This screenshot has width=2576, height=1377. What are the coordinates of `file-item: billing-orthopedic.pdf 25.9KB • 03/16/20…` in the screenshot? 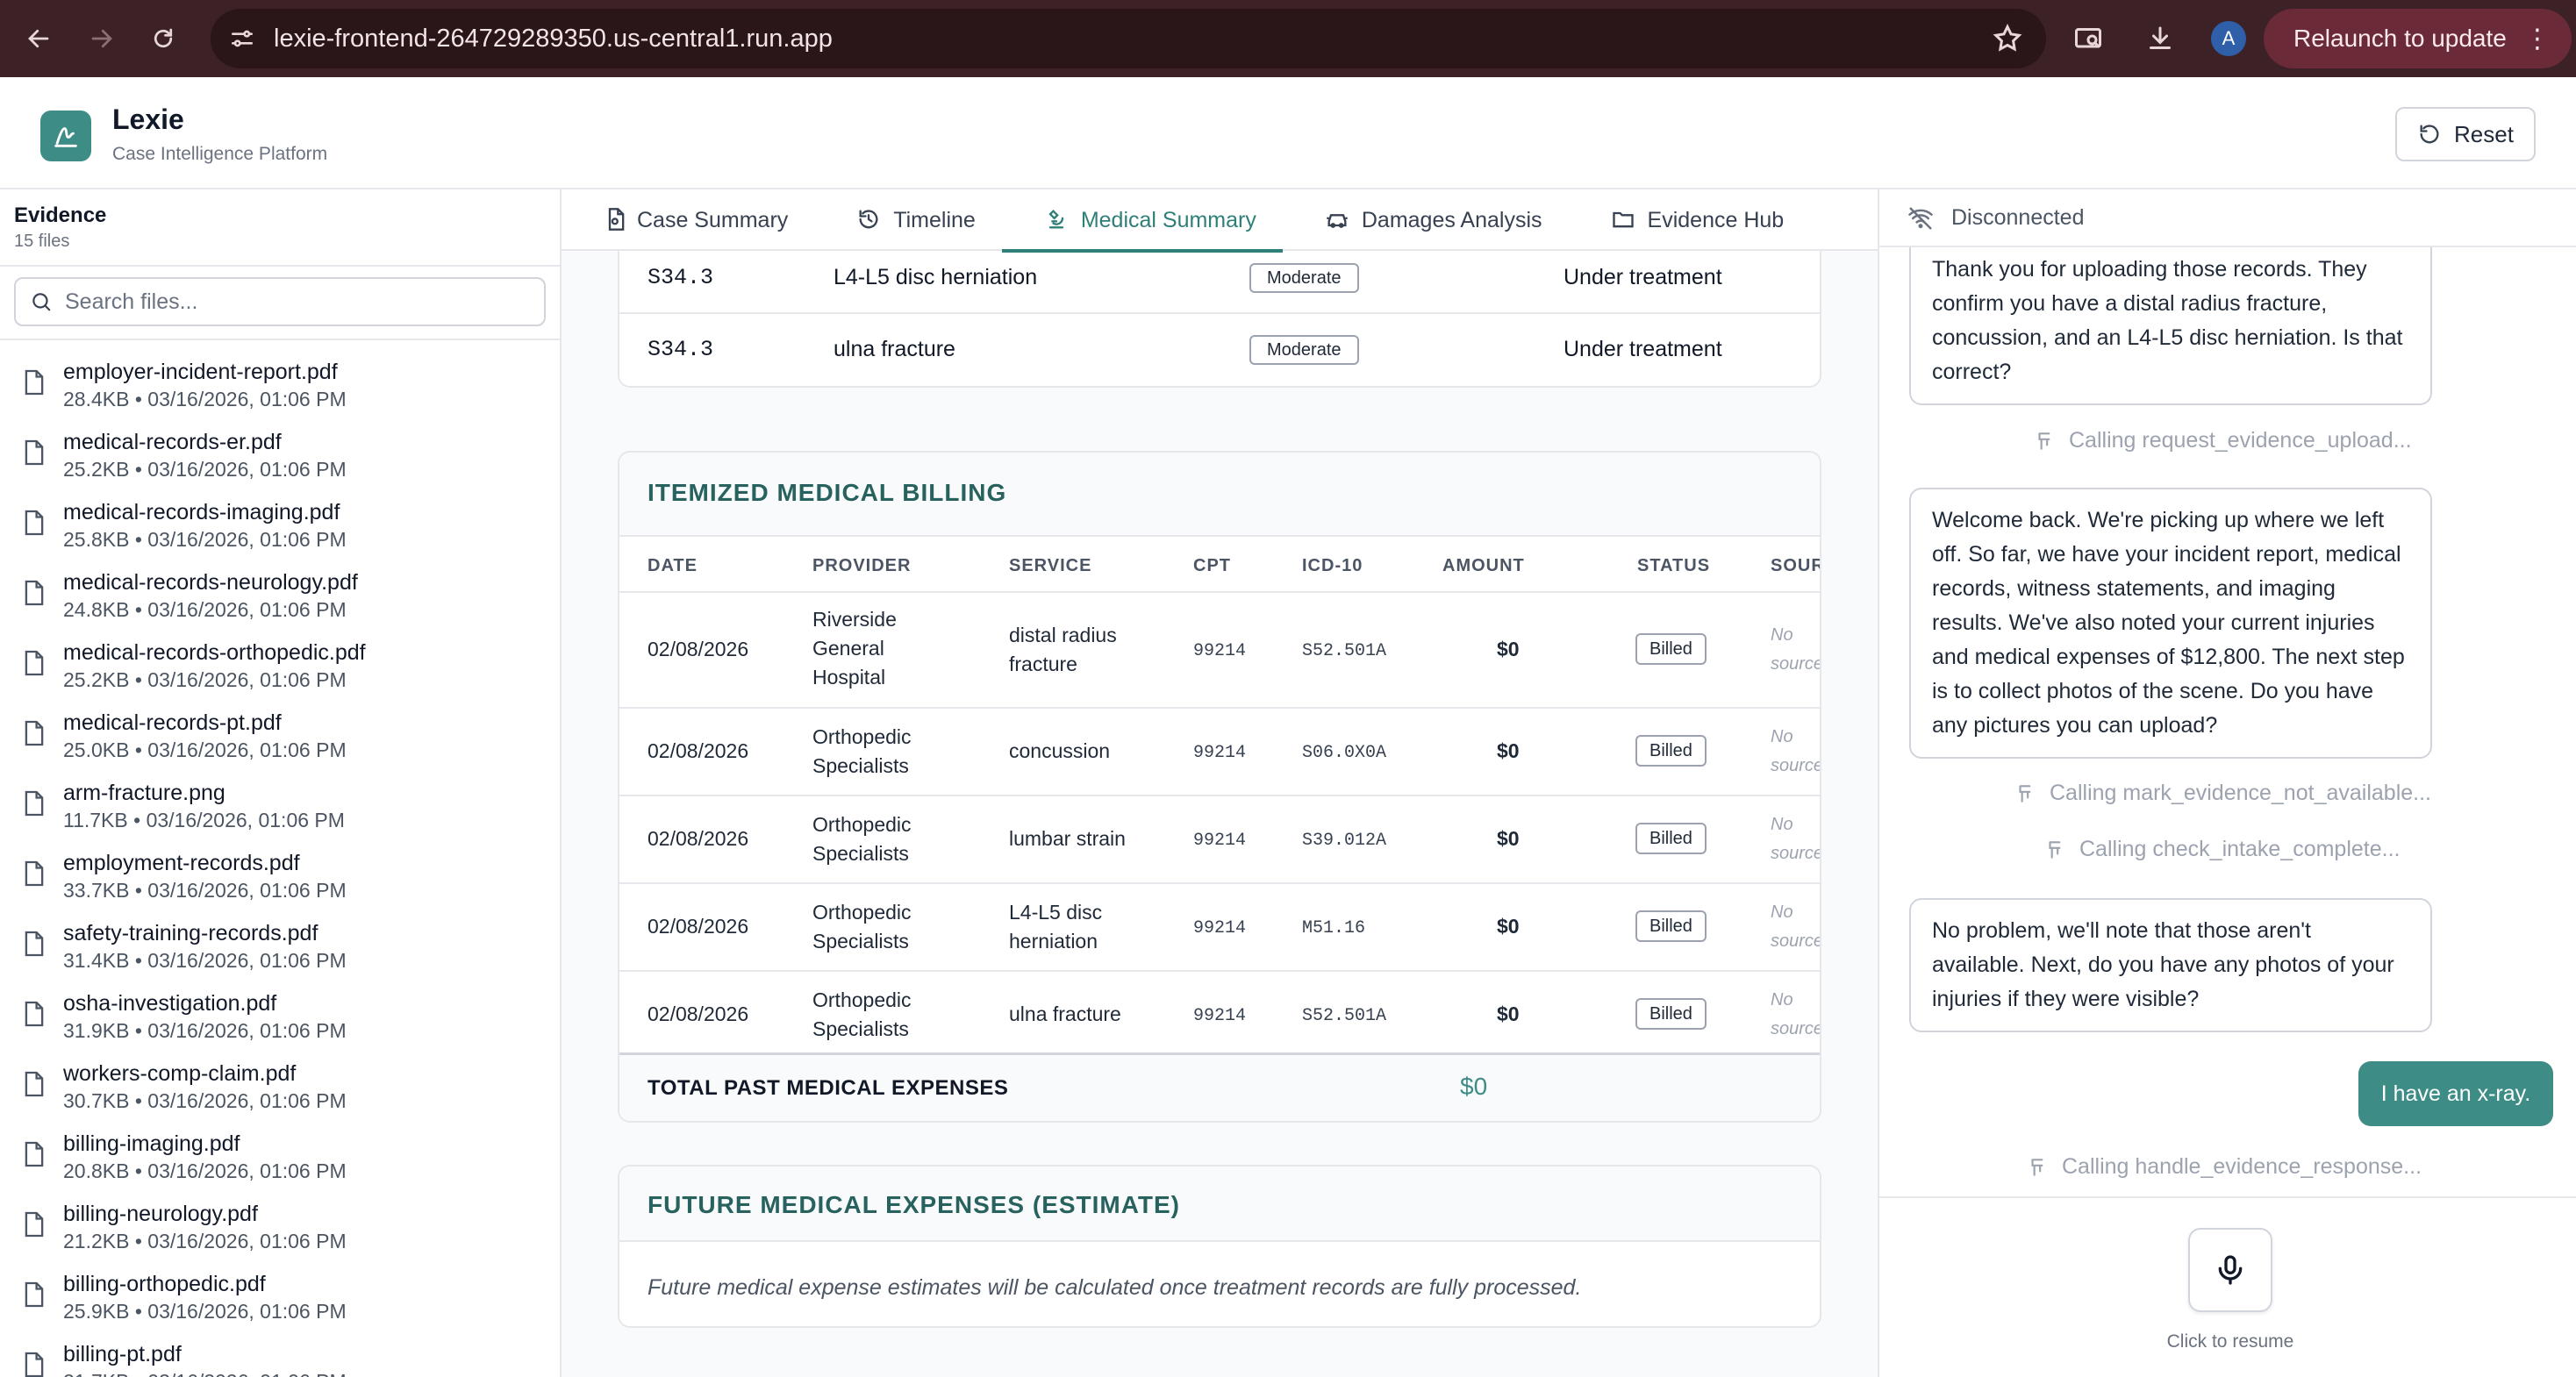 It's located at (280, 1300).